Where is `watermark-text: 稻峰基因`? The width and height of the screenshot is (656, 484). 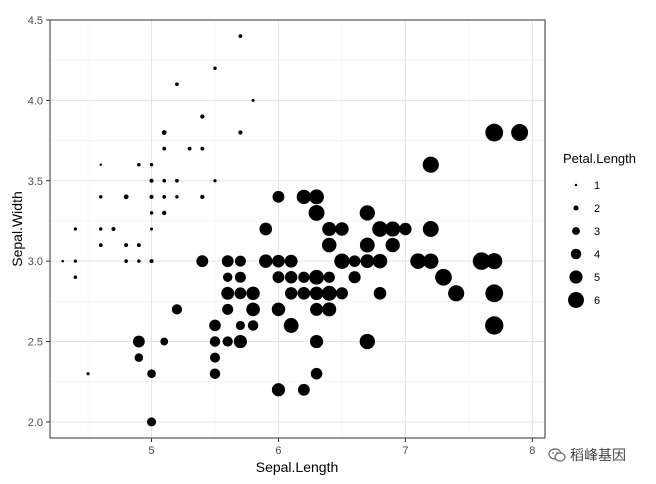 watermark-text: 稻峰基因 is located at coordinates (598, 456).